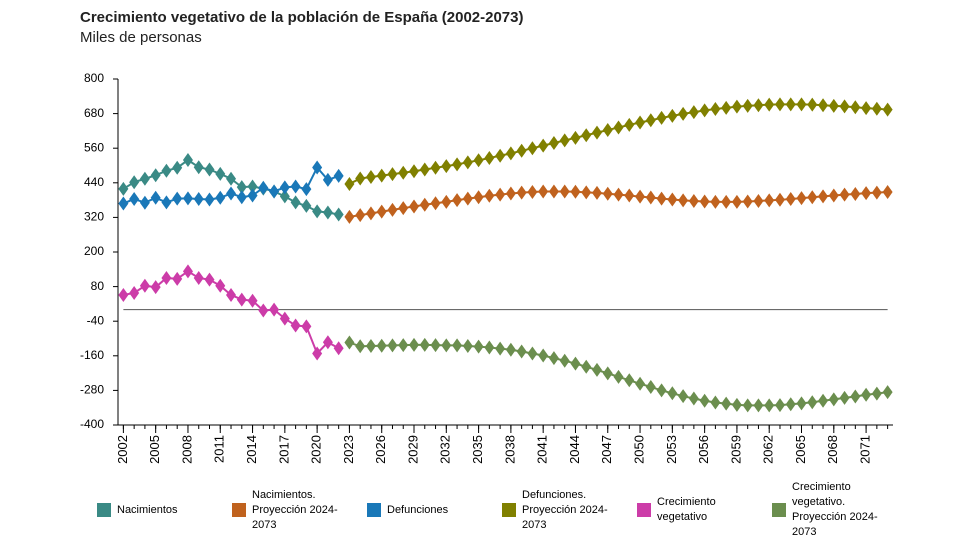 The image size is (980, 560). Describe the element at coordinates (92, 424) in the screenshot. I see `y-tick-label: -400` at that location.